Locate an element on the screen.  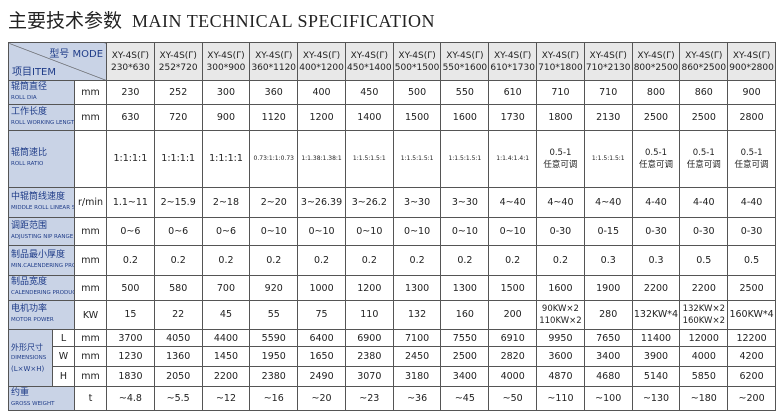
value-cell: 55 is located at coordinates (274, 315).